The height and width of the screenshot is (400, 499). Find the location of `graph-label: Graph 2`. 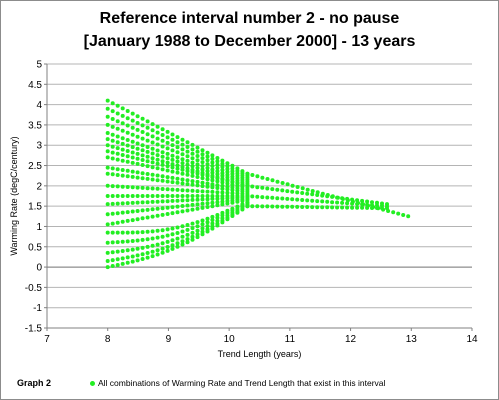

graph-label: Graph 2 is located at coordinates (34, 383).